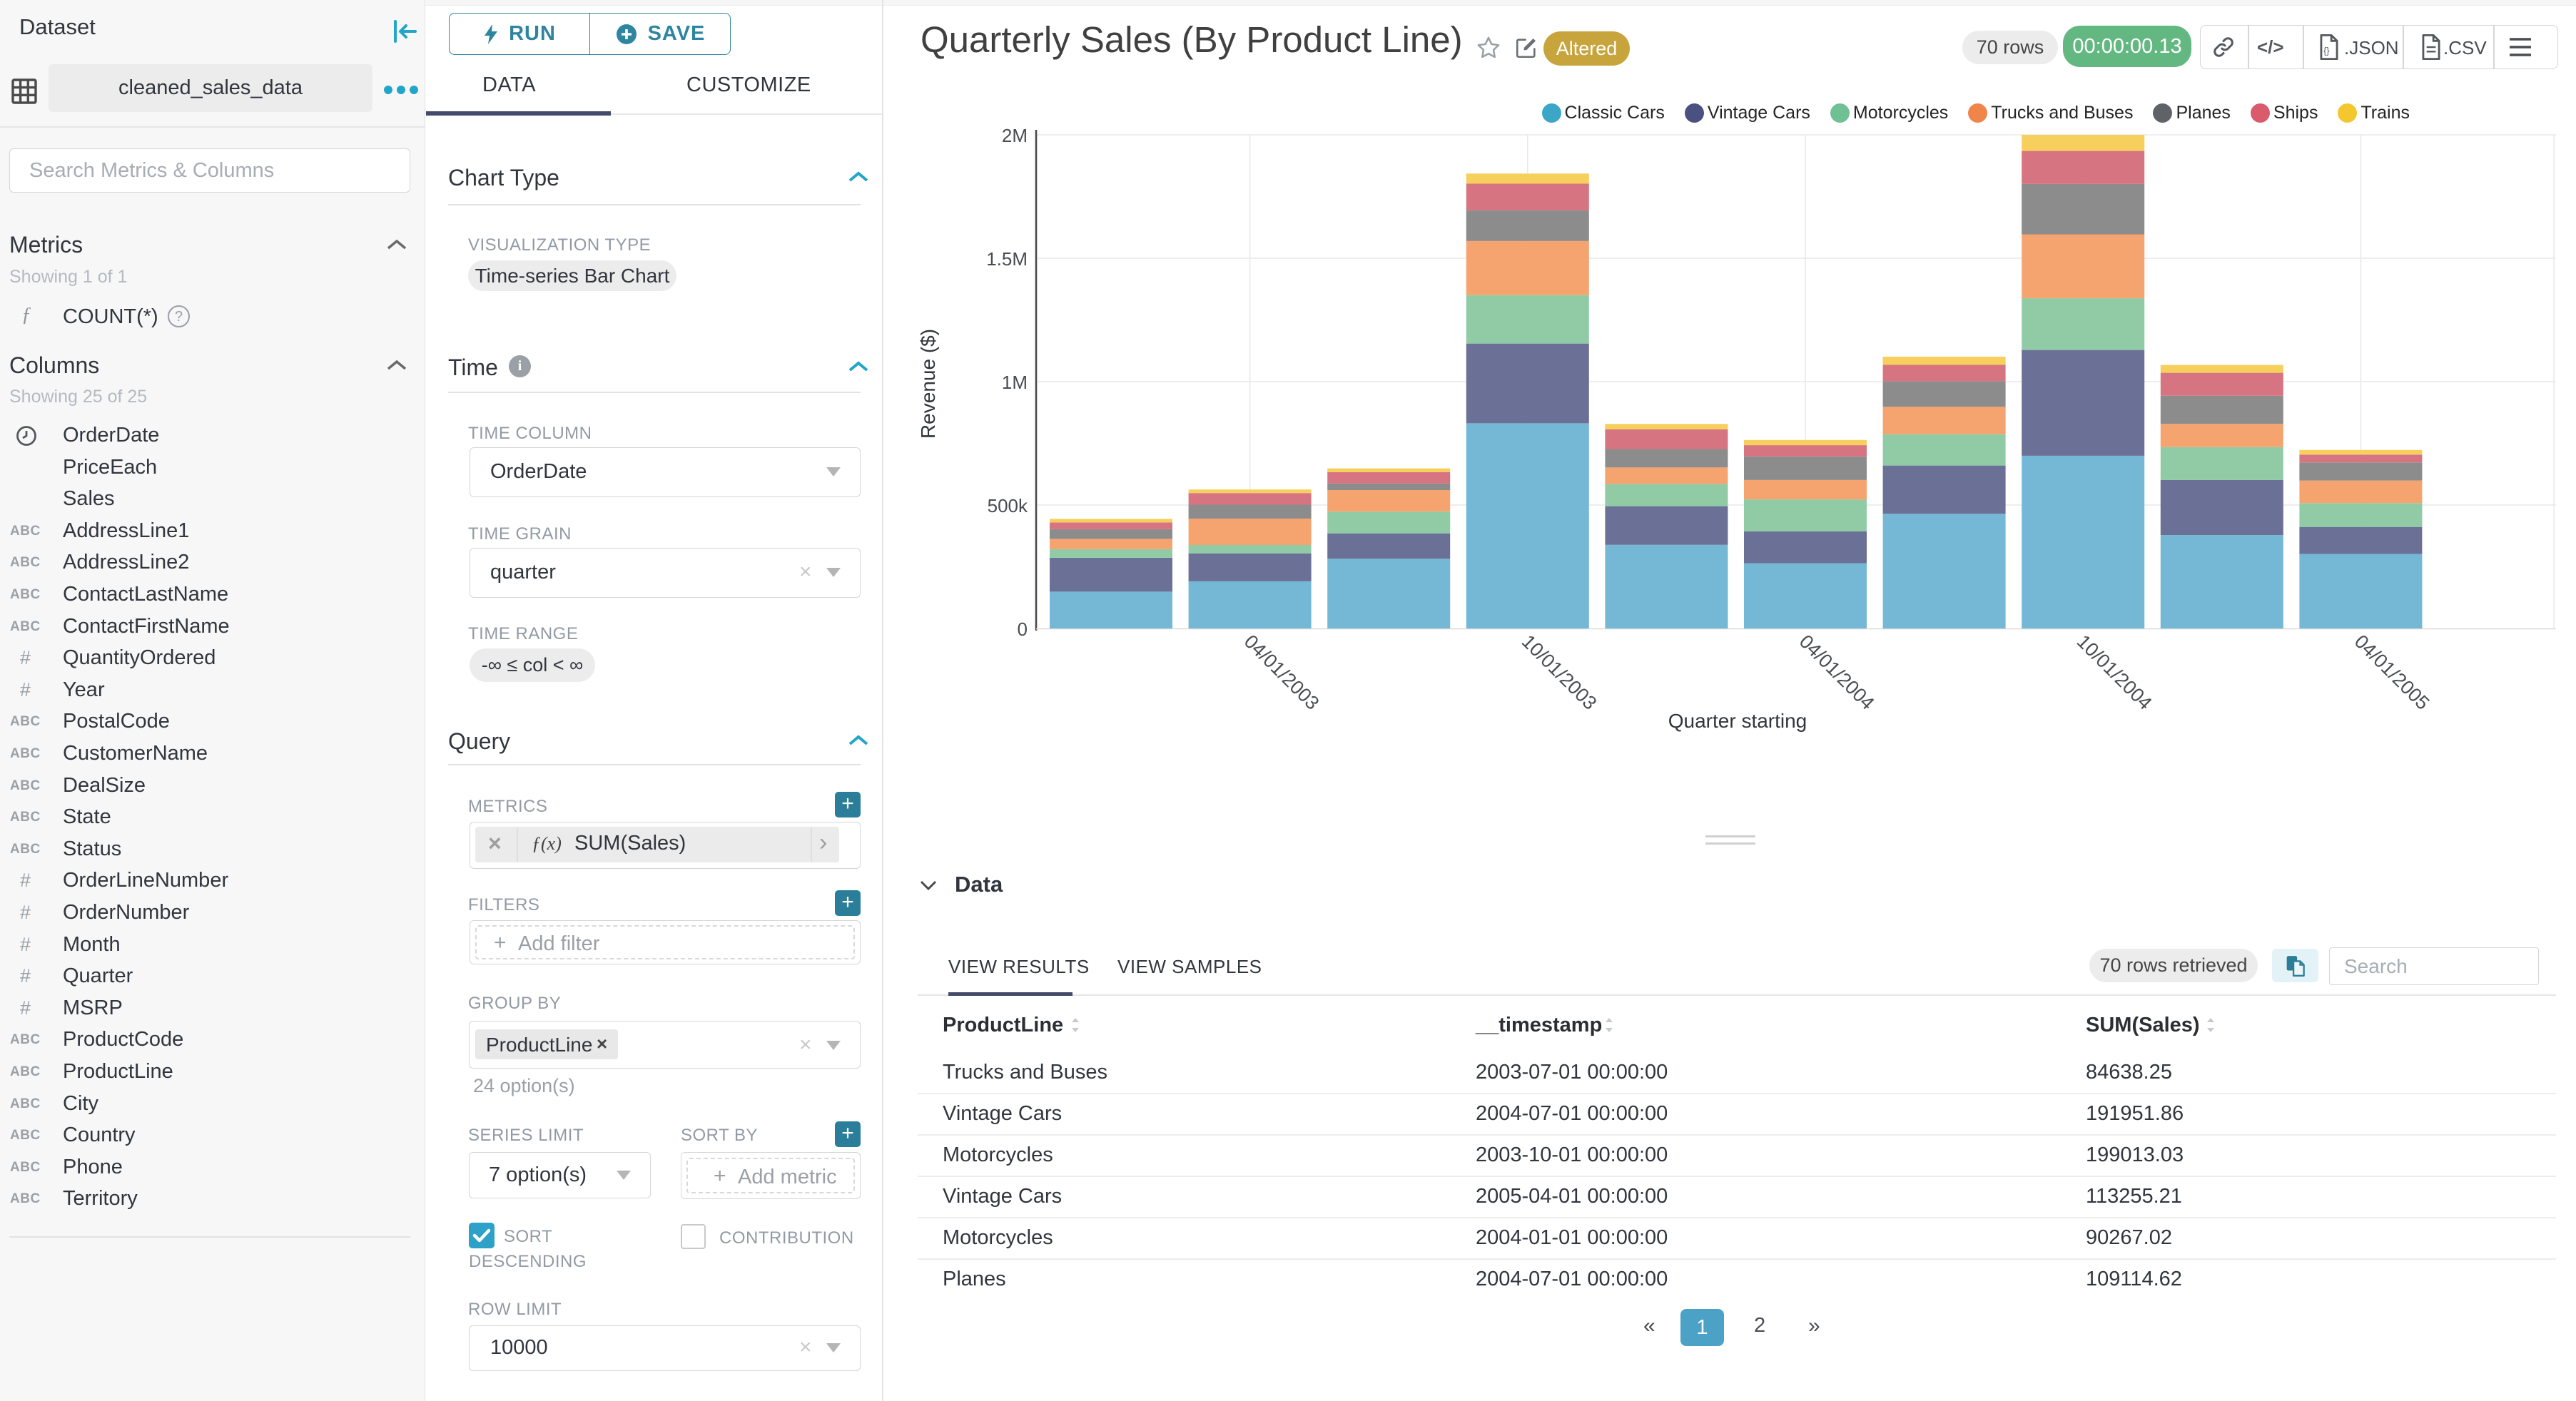  What do you see at coordinates (1015, 382) in the screenshot?
I see `svg-text: 1M` at bounding box center [1015, 382].